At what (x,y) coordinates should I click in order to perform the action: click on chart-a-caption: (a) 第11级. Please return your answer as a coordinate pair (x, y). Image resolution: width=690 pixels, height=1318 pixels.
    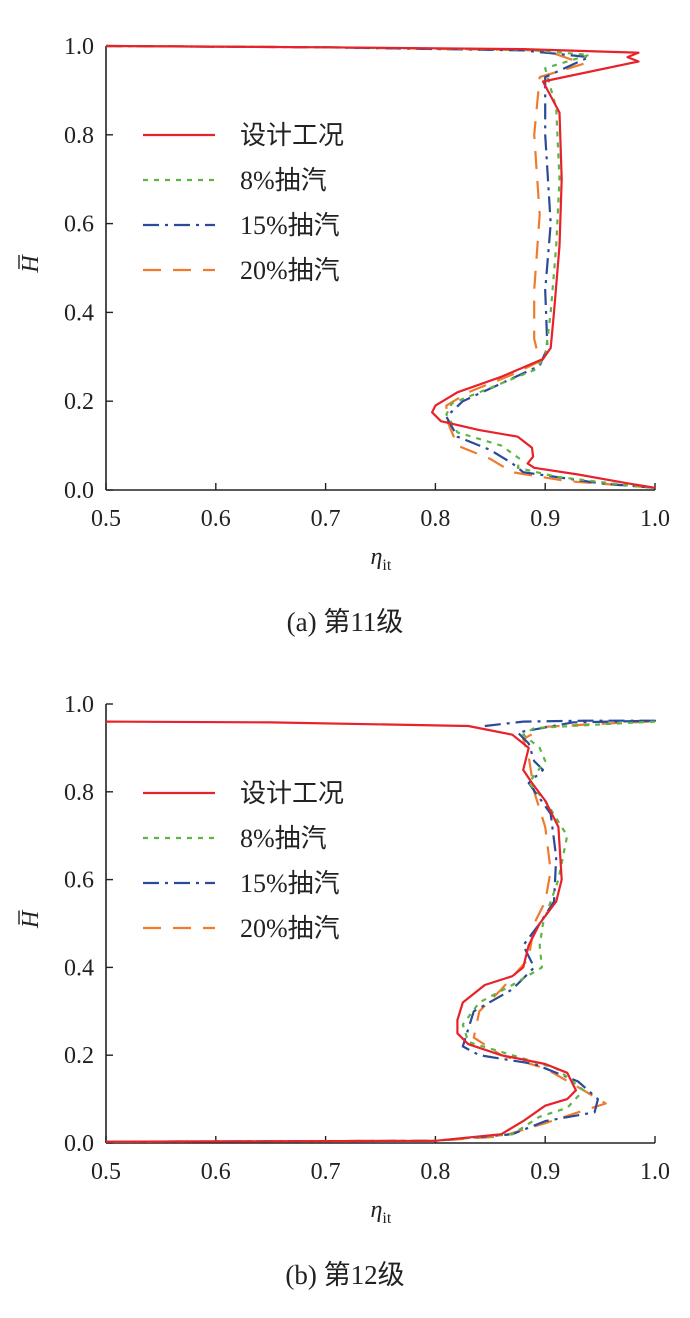
    Looking at the image, I should click on (345, 622).